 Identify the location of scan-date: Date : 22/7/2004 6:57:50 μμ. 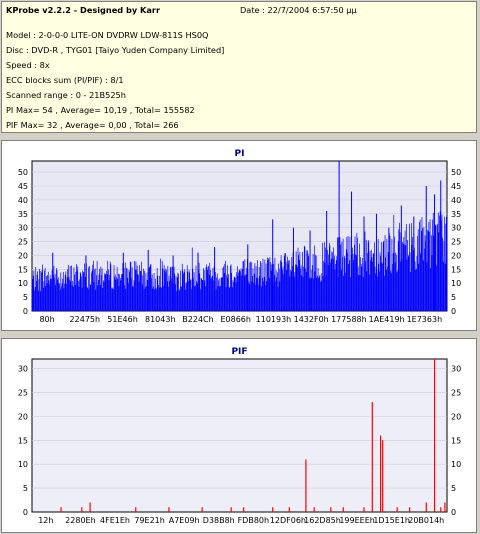
(298, 10).